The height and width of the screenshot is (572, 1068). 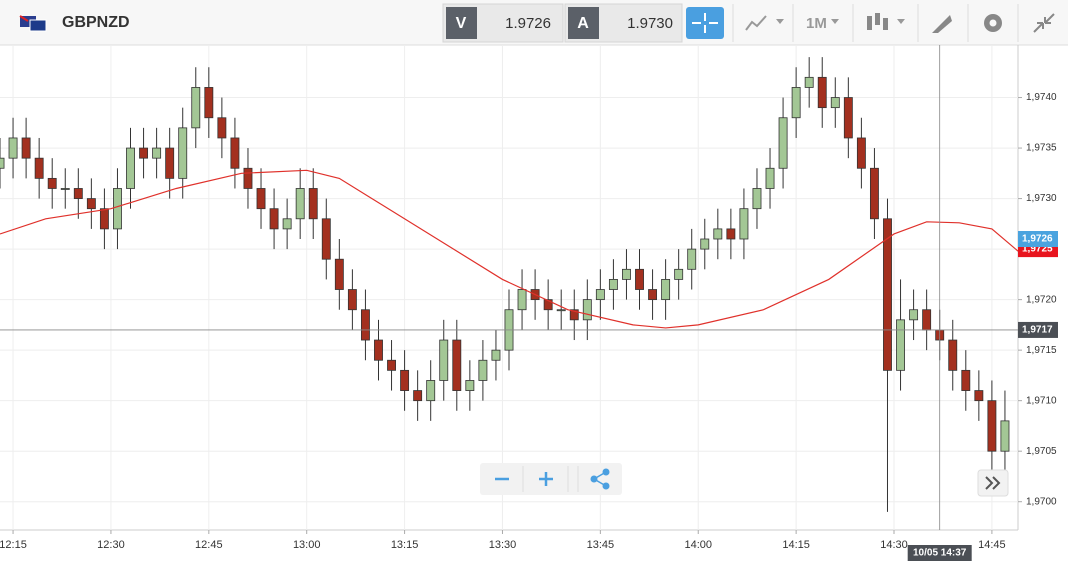 I want to click on y-tick-label: 1,9740, so click(x=1041, y=97).